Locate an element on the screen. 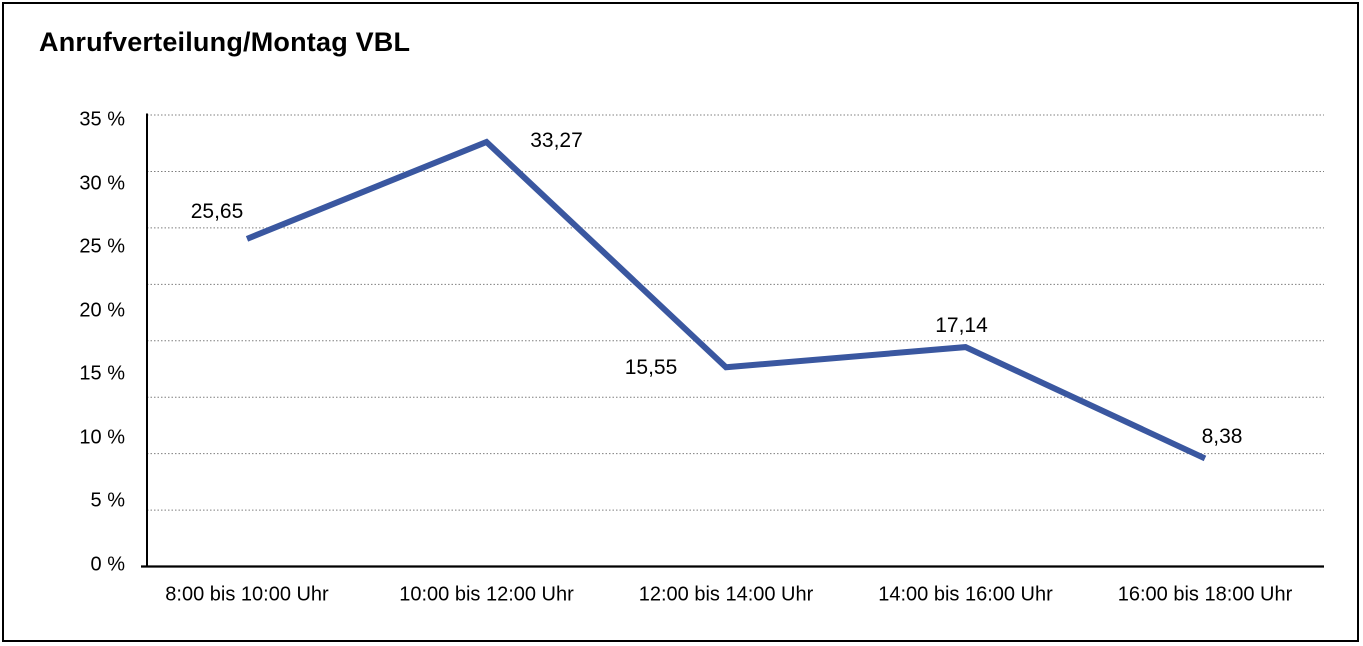 This screenshot has height=646, width=1363. x-tick-label: 10:00 bis 12:00 Uhr is located at coordinates (486, 594).